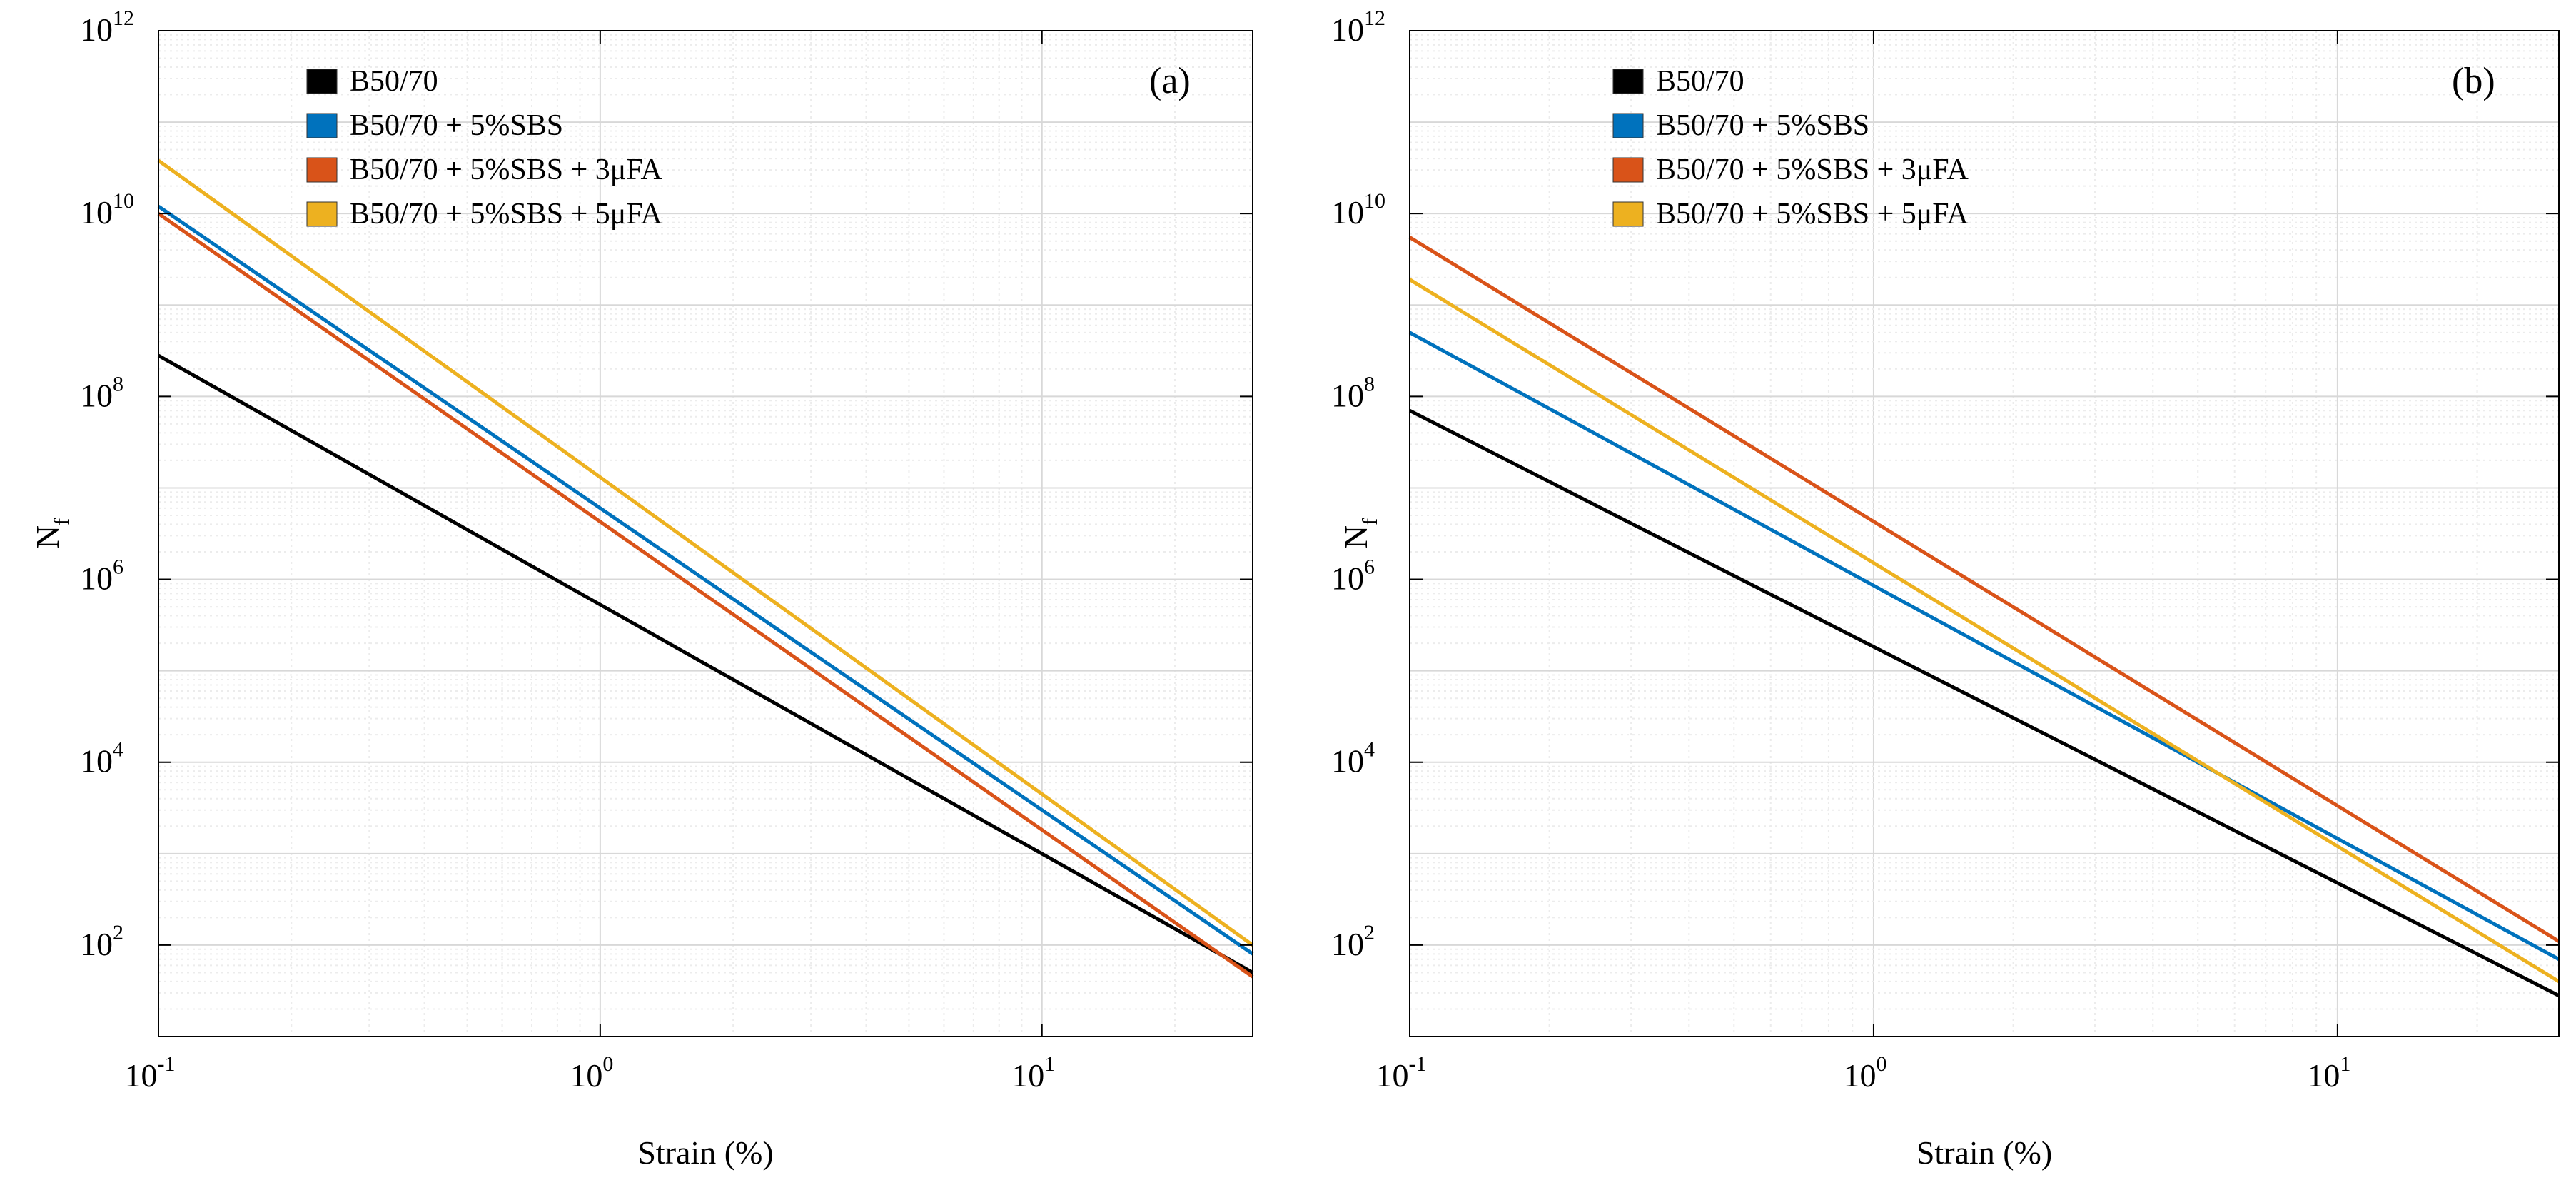  I want to click on y-tick-label: 10⁶, so click(101, 576).